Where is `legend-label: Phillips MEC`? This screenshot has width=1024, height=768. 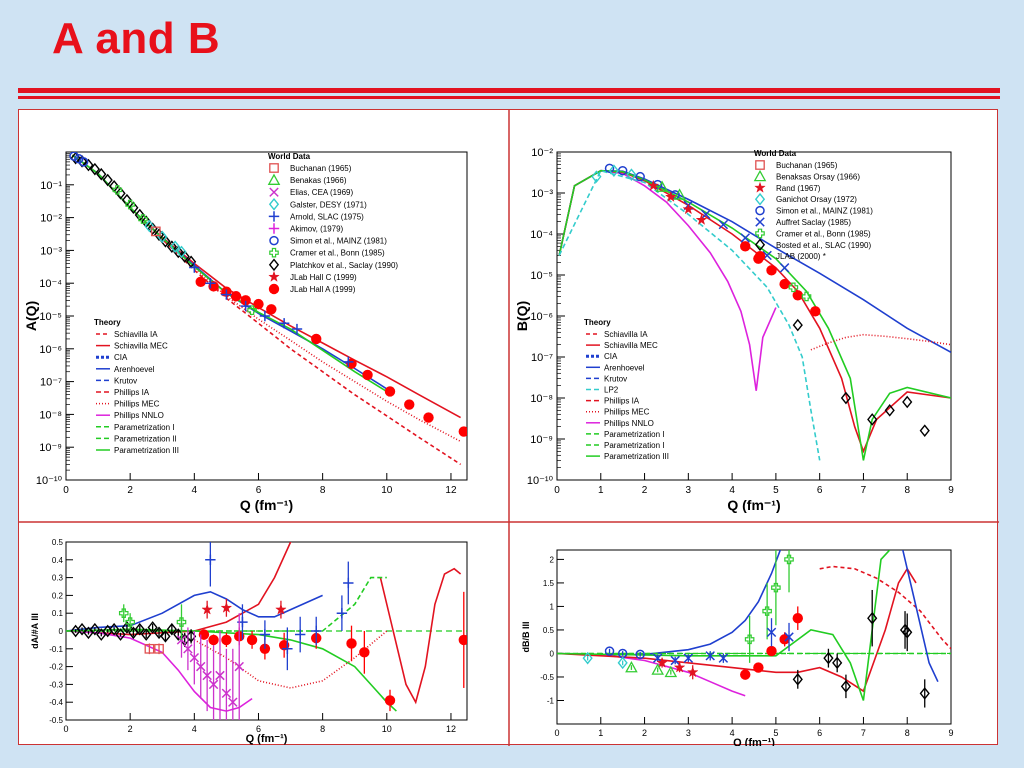
legend-label: Phillips MEC is located at coordinates (627, 412).